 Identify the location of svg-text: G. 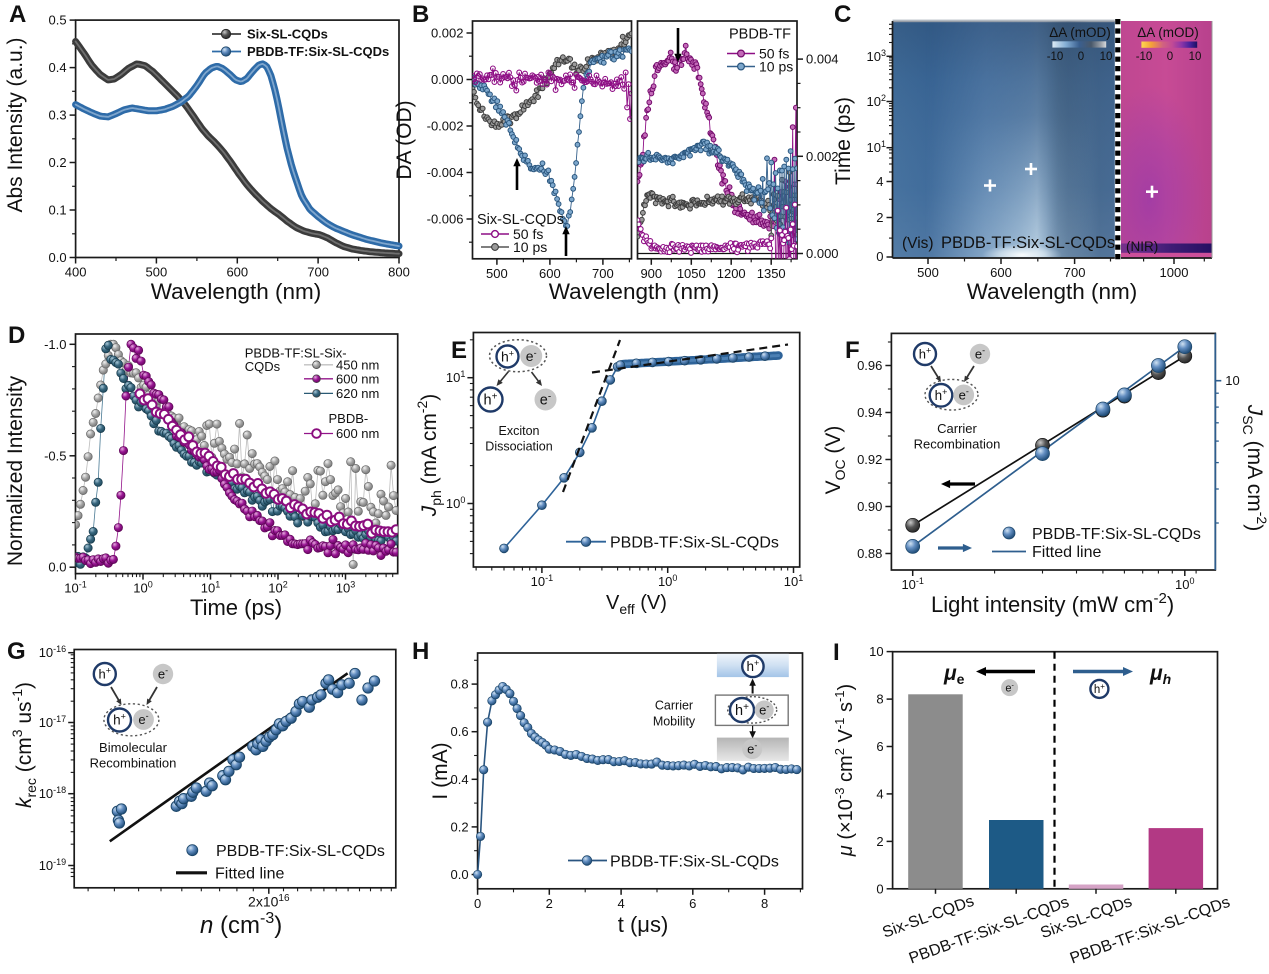
(16, 651).